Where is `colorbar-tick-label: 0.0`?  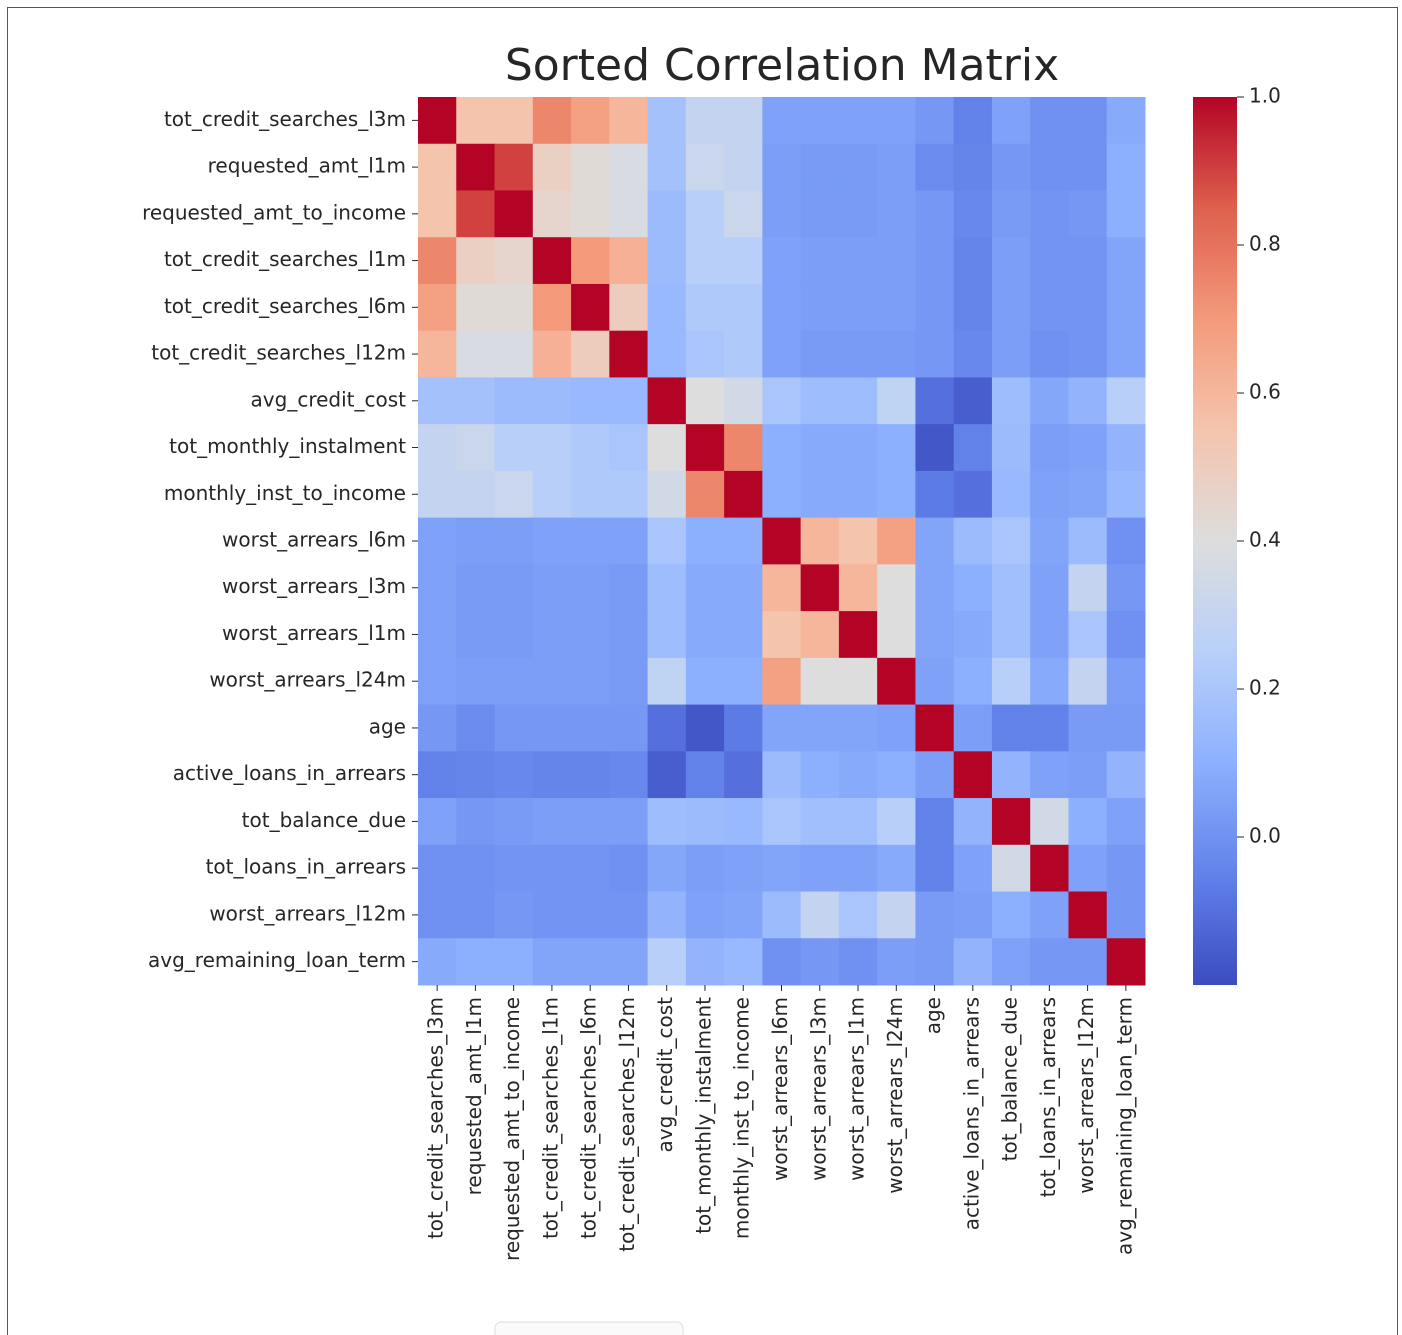
colorbar-tick-label: 0.0 is located at coordinates (1265, 836).